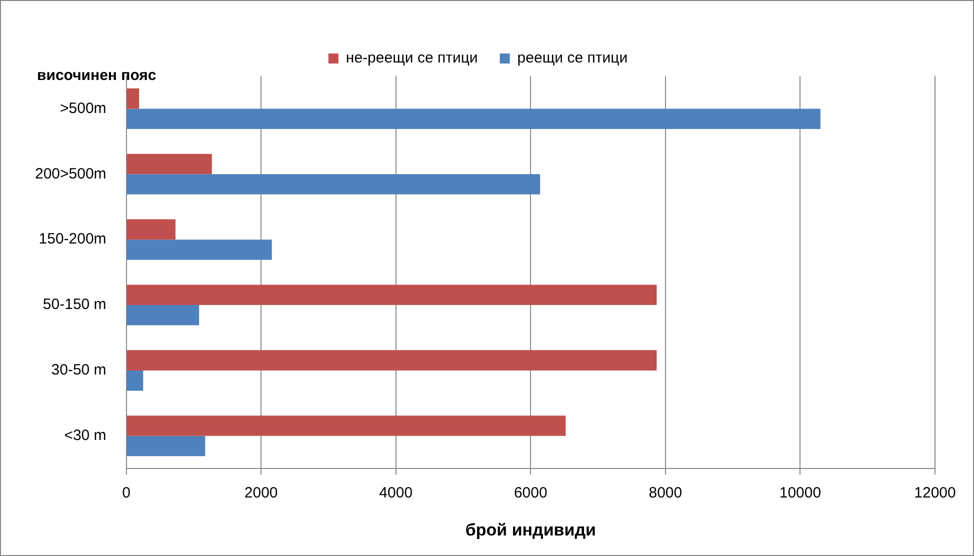  Describe the element at coordinates (83, 108) in the screenshot. I see `y-tick-label: >500m` at that location.